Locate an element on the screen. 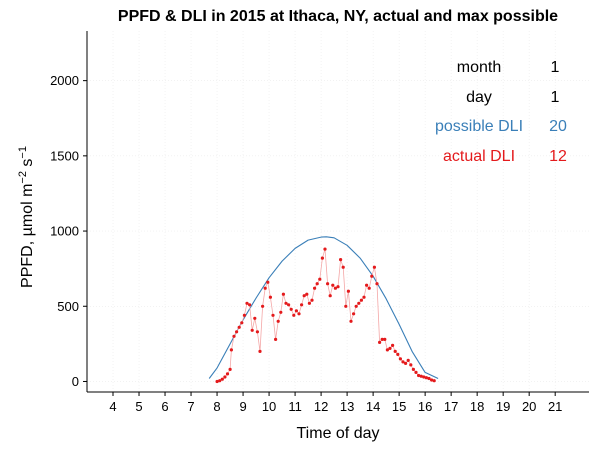 The width and height of the screenshot is (600, 450). x-tick-label: 9 is located at coordinates (242, 406).